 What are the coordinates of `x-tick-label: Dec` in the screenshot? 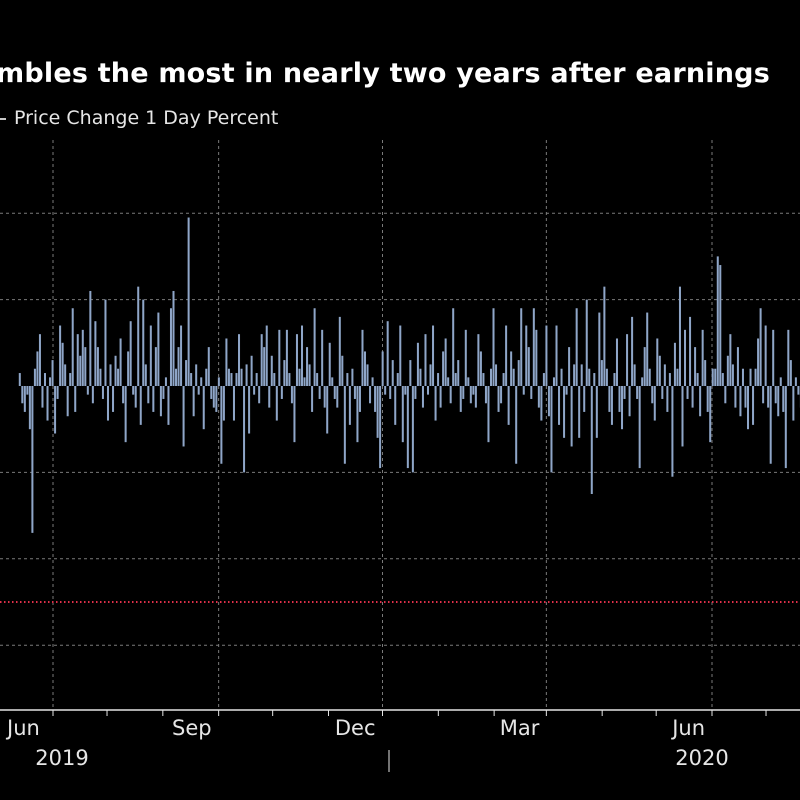 It's located at (355, 728).